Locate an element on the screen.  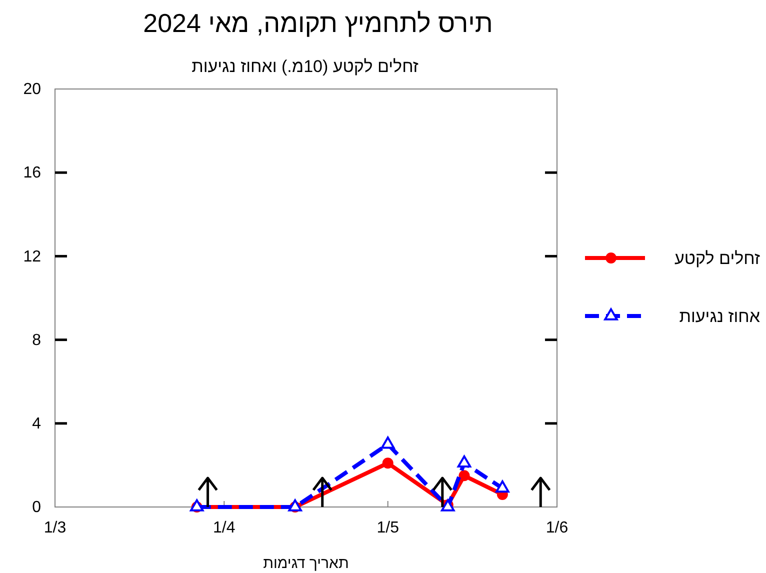
y-tick-label: 12 is located at coordinates (32, 257).